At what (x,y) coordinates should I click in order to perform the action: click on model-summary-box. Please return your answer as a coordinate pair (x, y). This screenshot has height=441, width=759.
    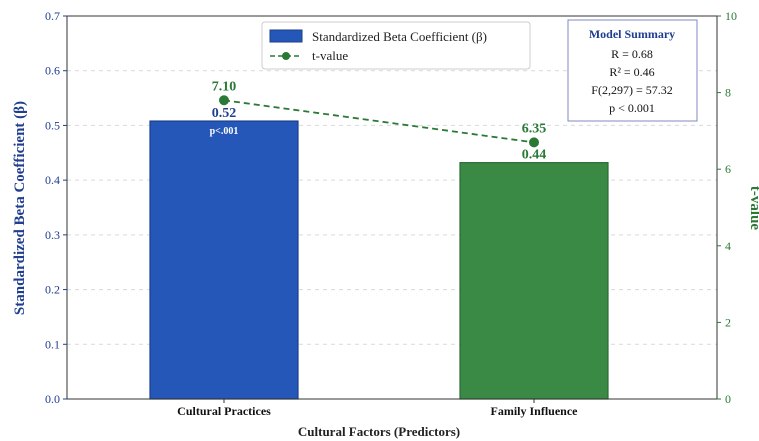
    Looking at the image, I should click on (632, 70).